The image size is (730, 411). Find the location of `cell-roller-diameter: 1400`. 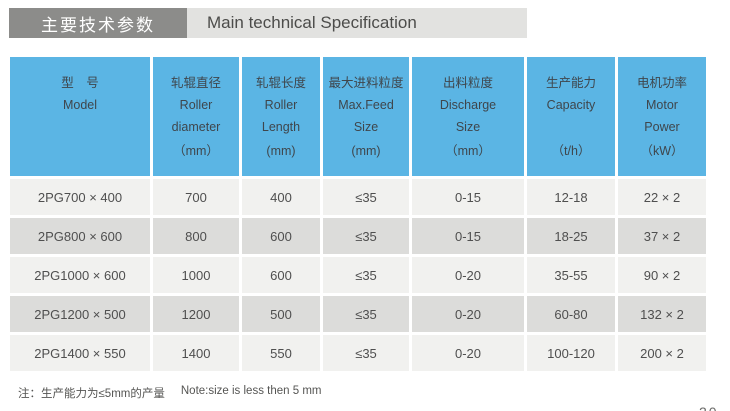

cell-roller-diameter: 1400 is located at coordinates (196, 353).